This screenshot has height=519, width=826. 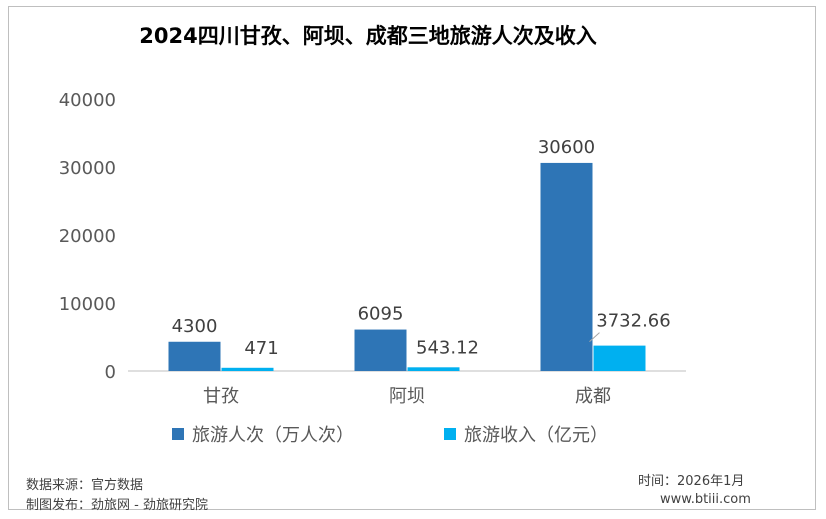 What do you see at coordinates (221, 396) in the screenshot?
I see `x-tick-label: 甘孜` at bounding box center [221, 396].